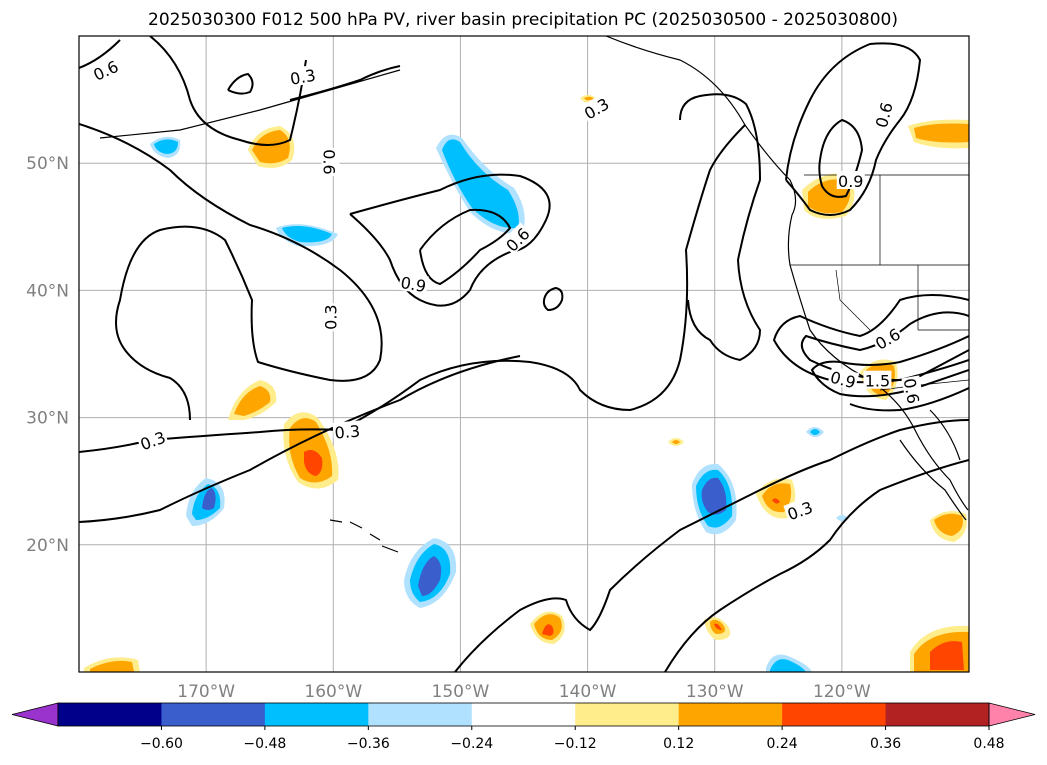 The height and width of the screenshot is (765, 1047). Describe the element at coordinates (575, 744) in the screenshot. I see `colorbar-tick-label: −0.12` at that location.